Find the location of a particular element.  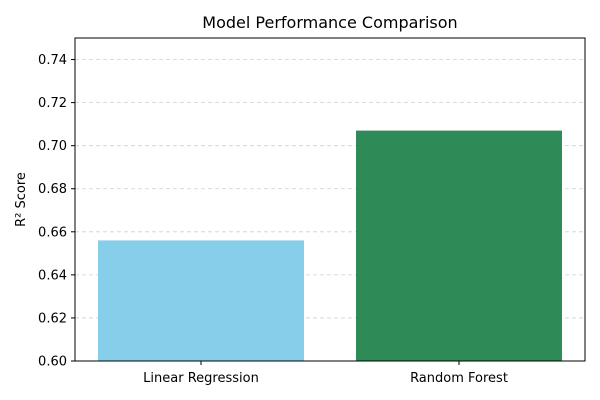

chart-title: Model Performance Comparison is located at coordinates (329, 22).